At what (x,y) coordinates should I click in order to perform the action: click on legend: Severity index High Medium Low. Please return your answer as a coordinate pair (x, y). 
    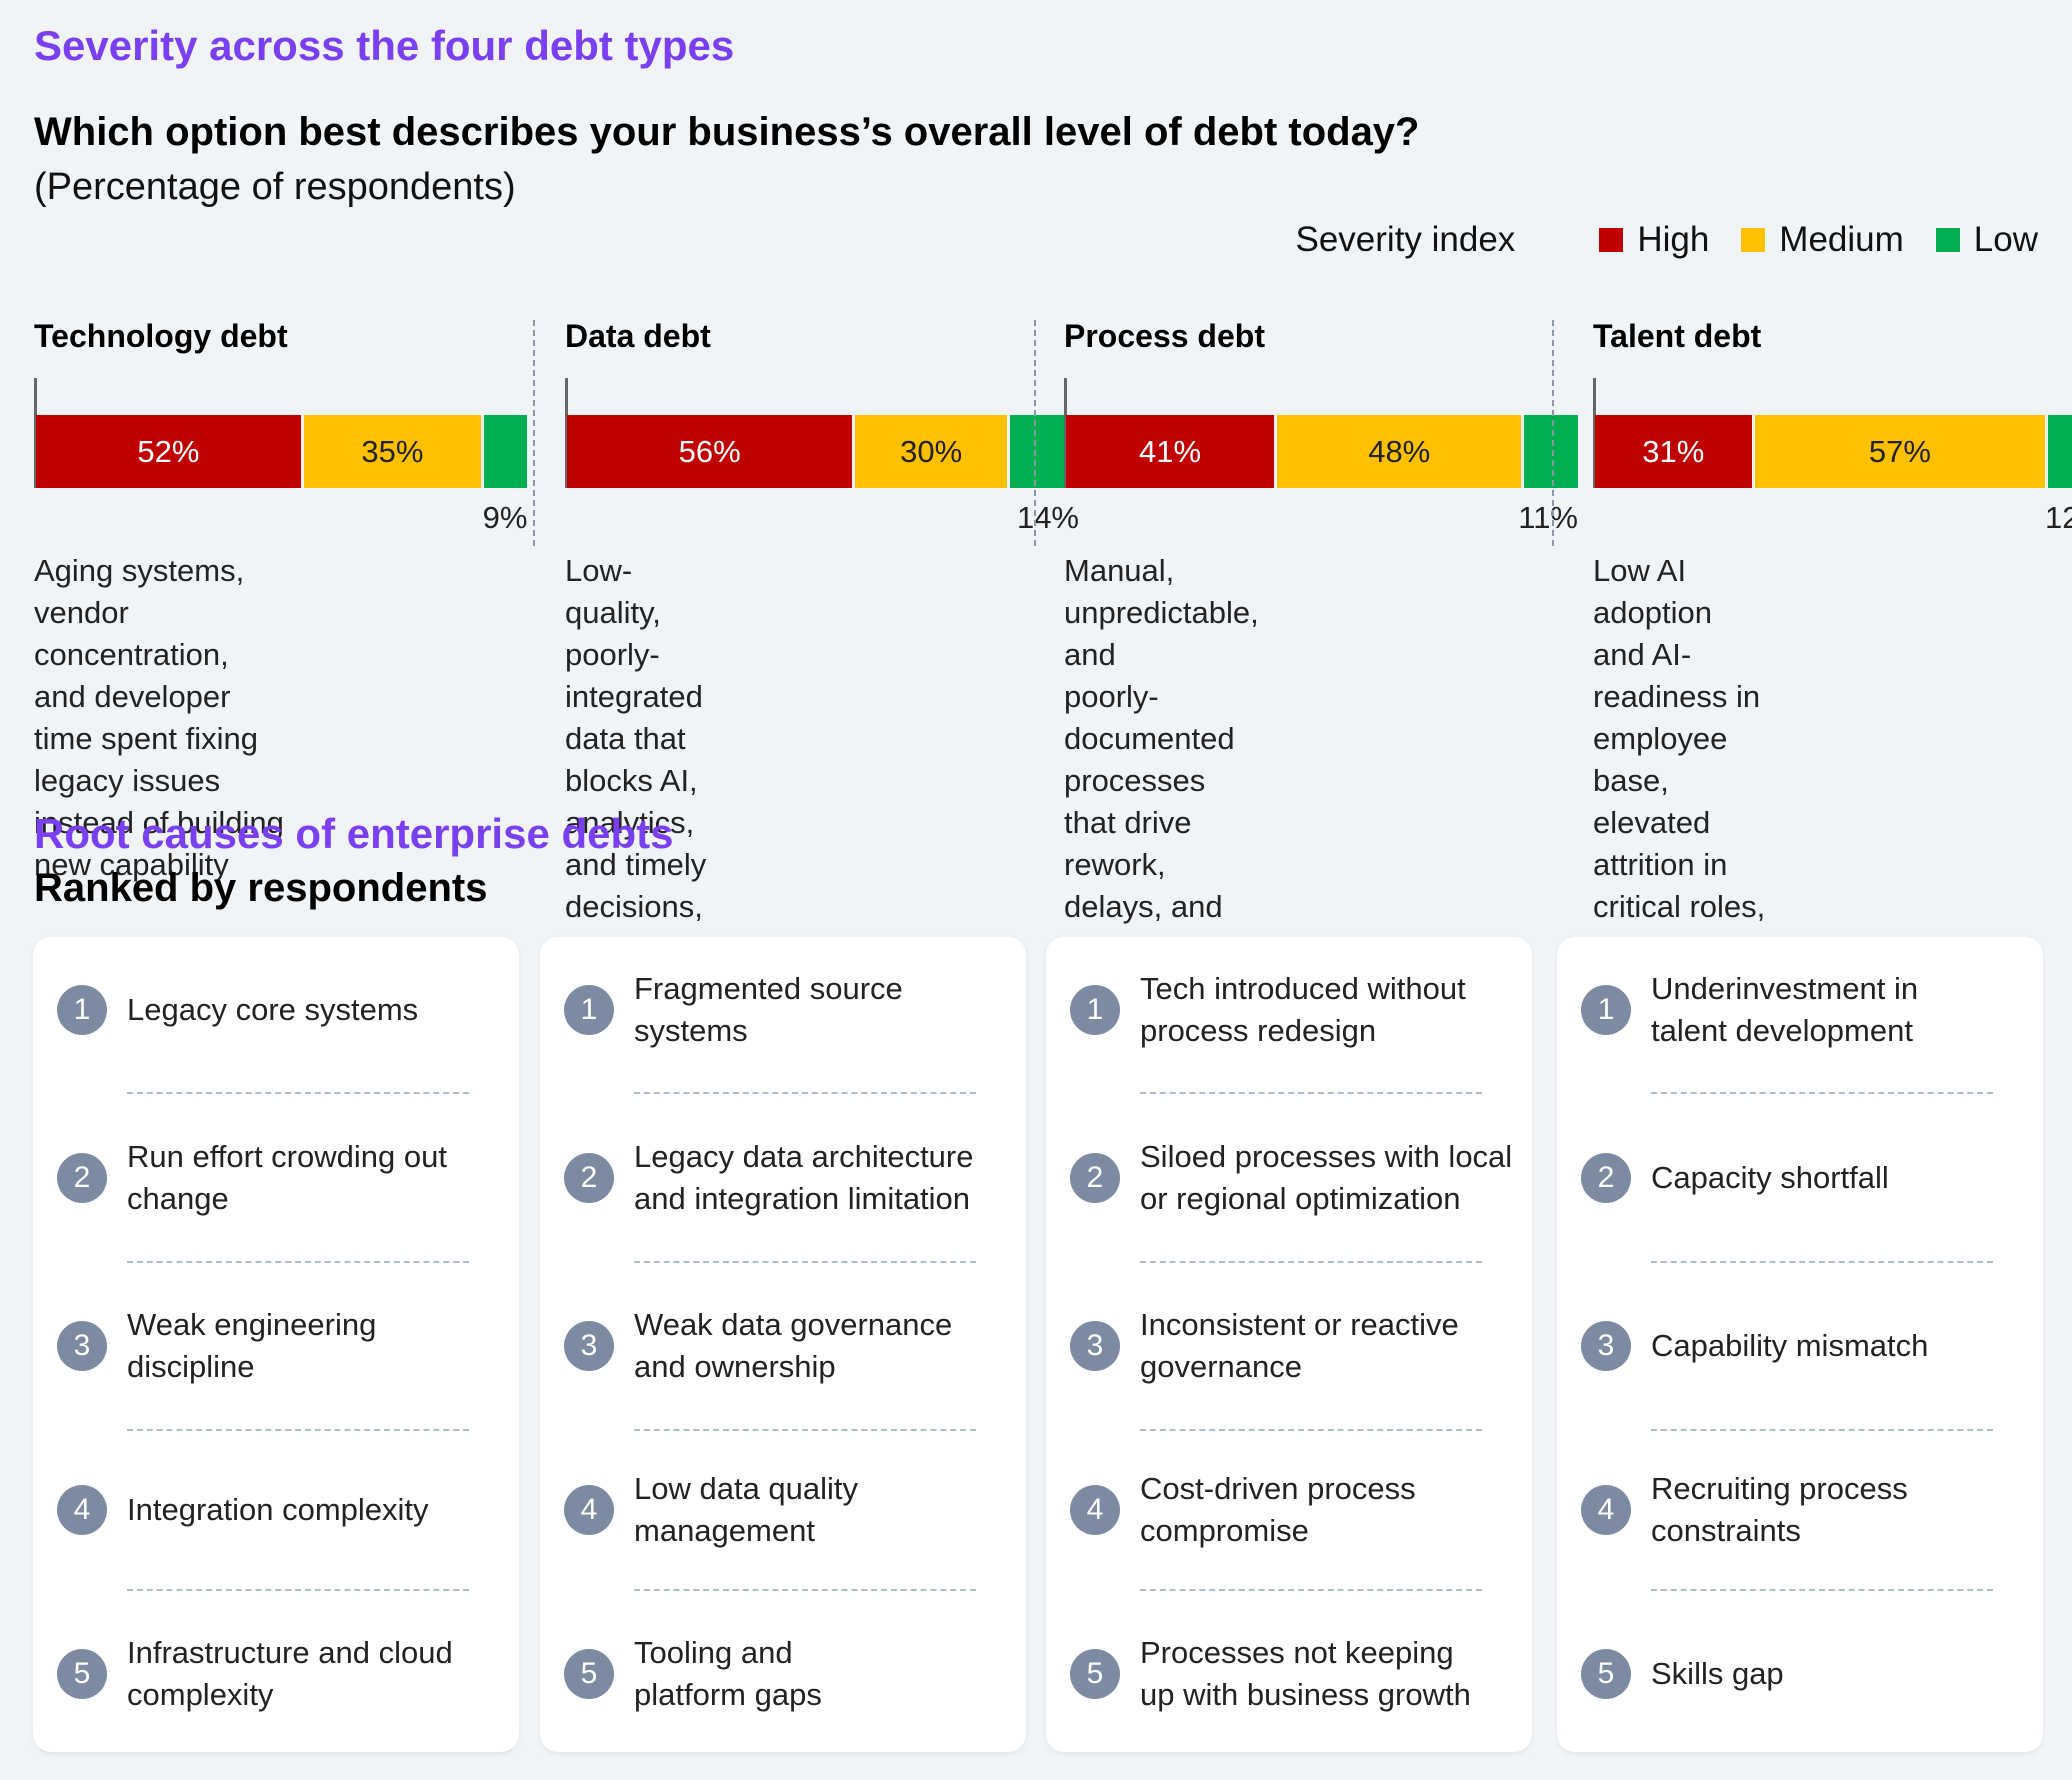
    Looking at the image, I should click on (1666, 240).